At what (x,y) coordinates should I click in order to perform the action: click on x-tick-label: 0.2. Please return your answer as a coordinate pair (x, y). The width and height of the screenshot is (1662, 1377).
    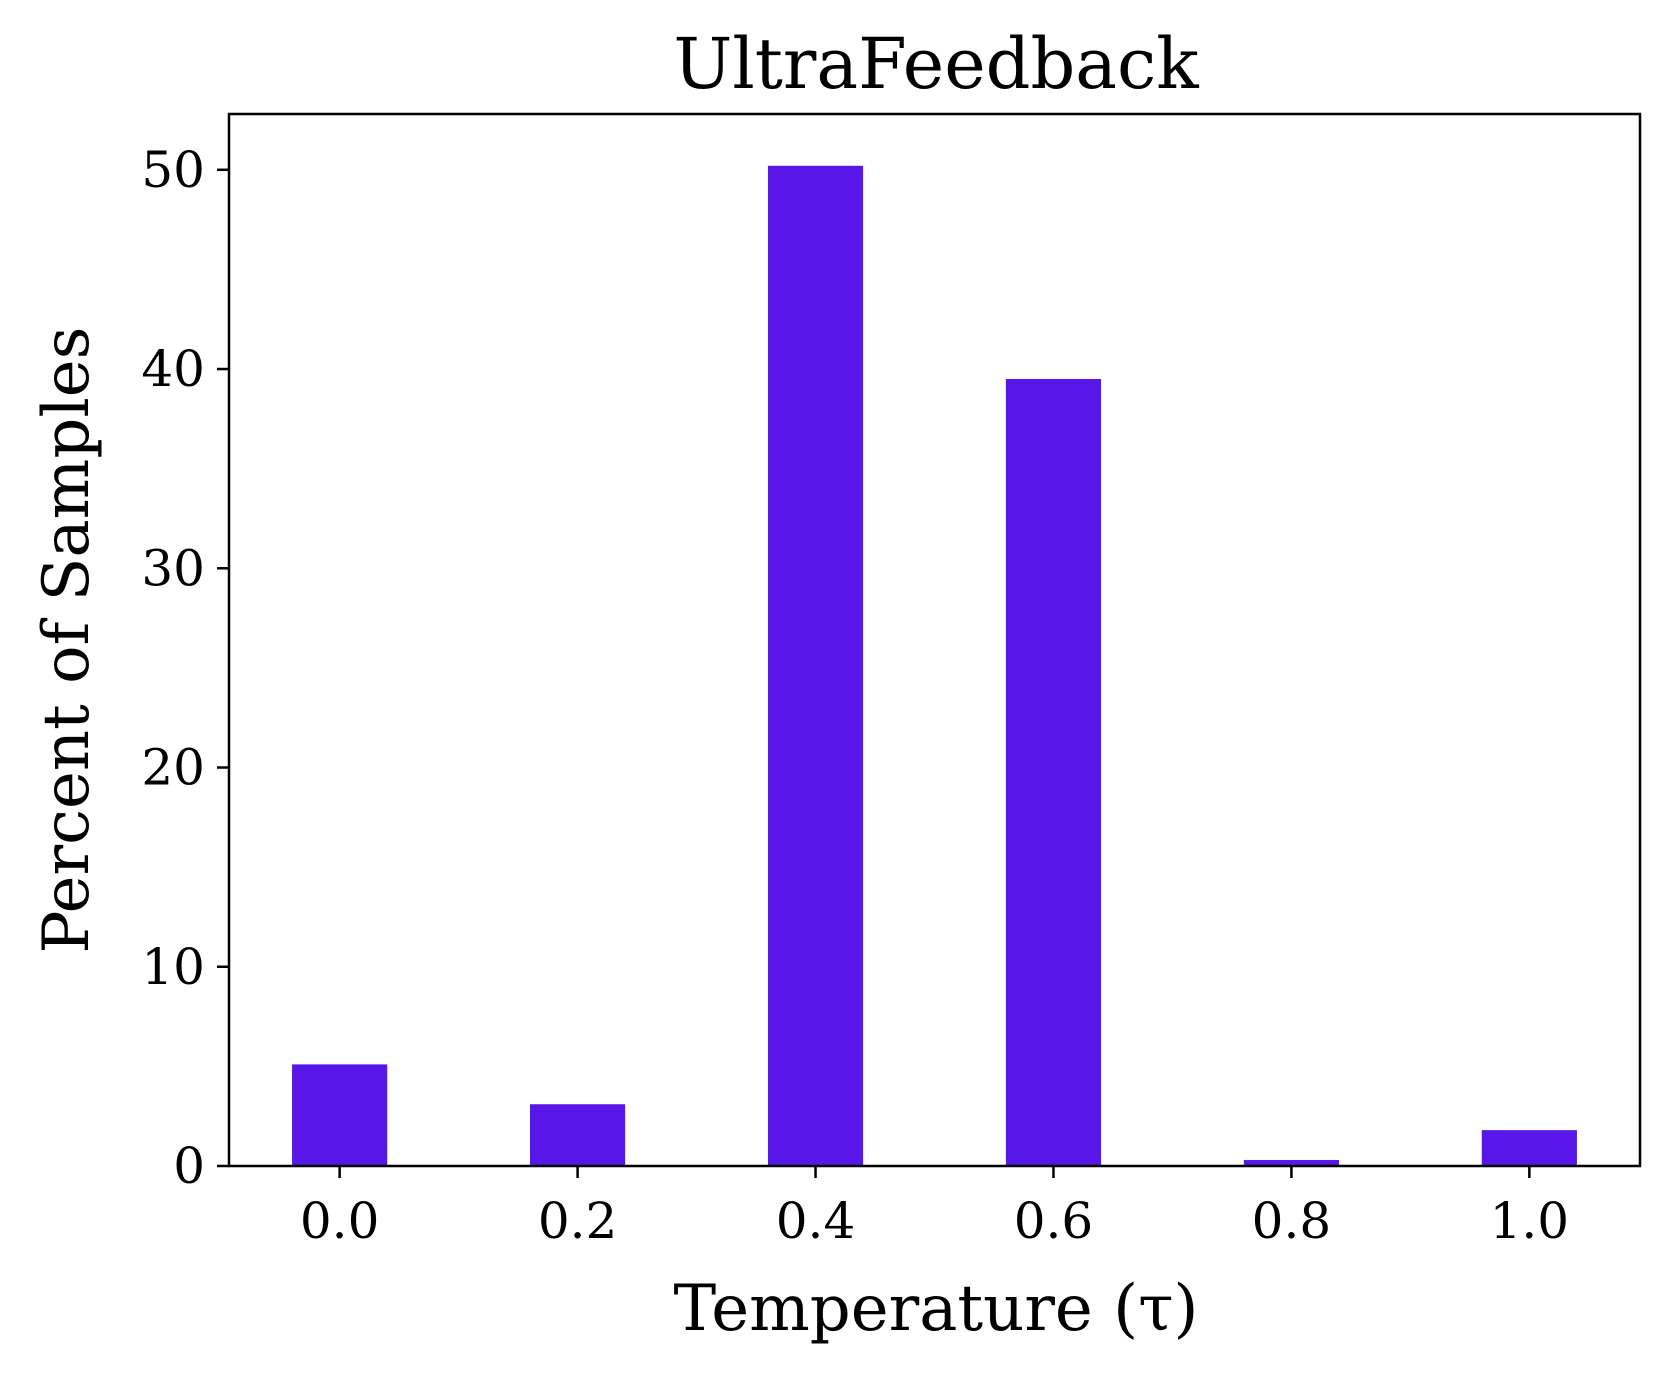
    Looking at the image, I should click on (578, 1221).